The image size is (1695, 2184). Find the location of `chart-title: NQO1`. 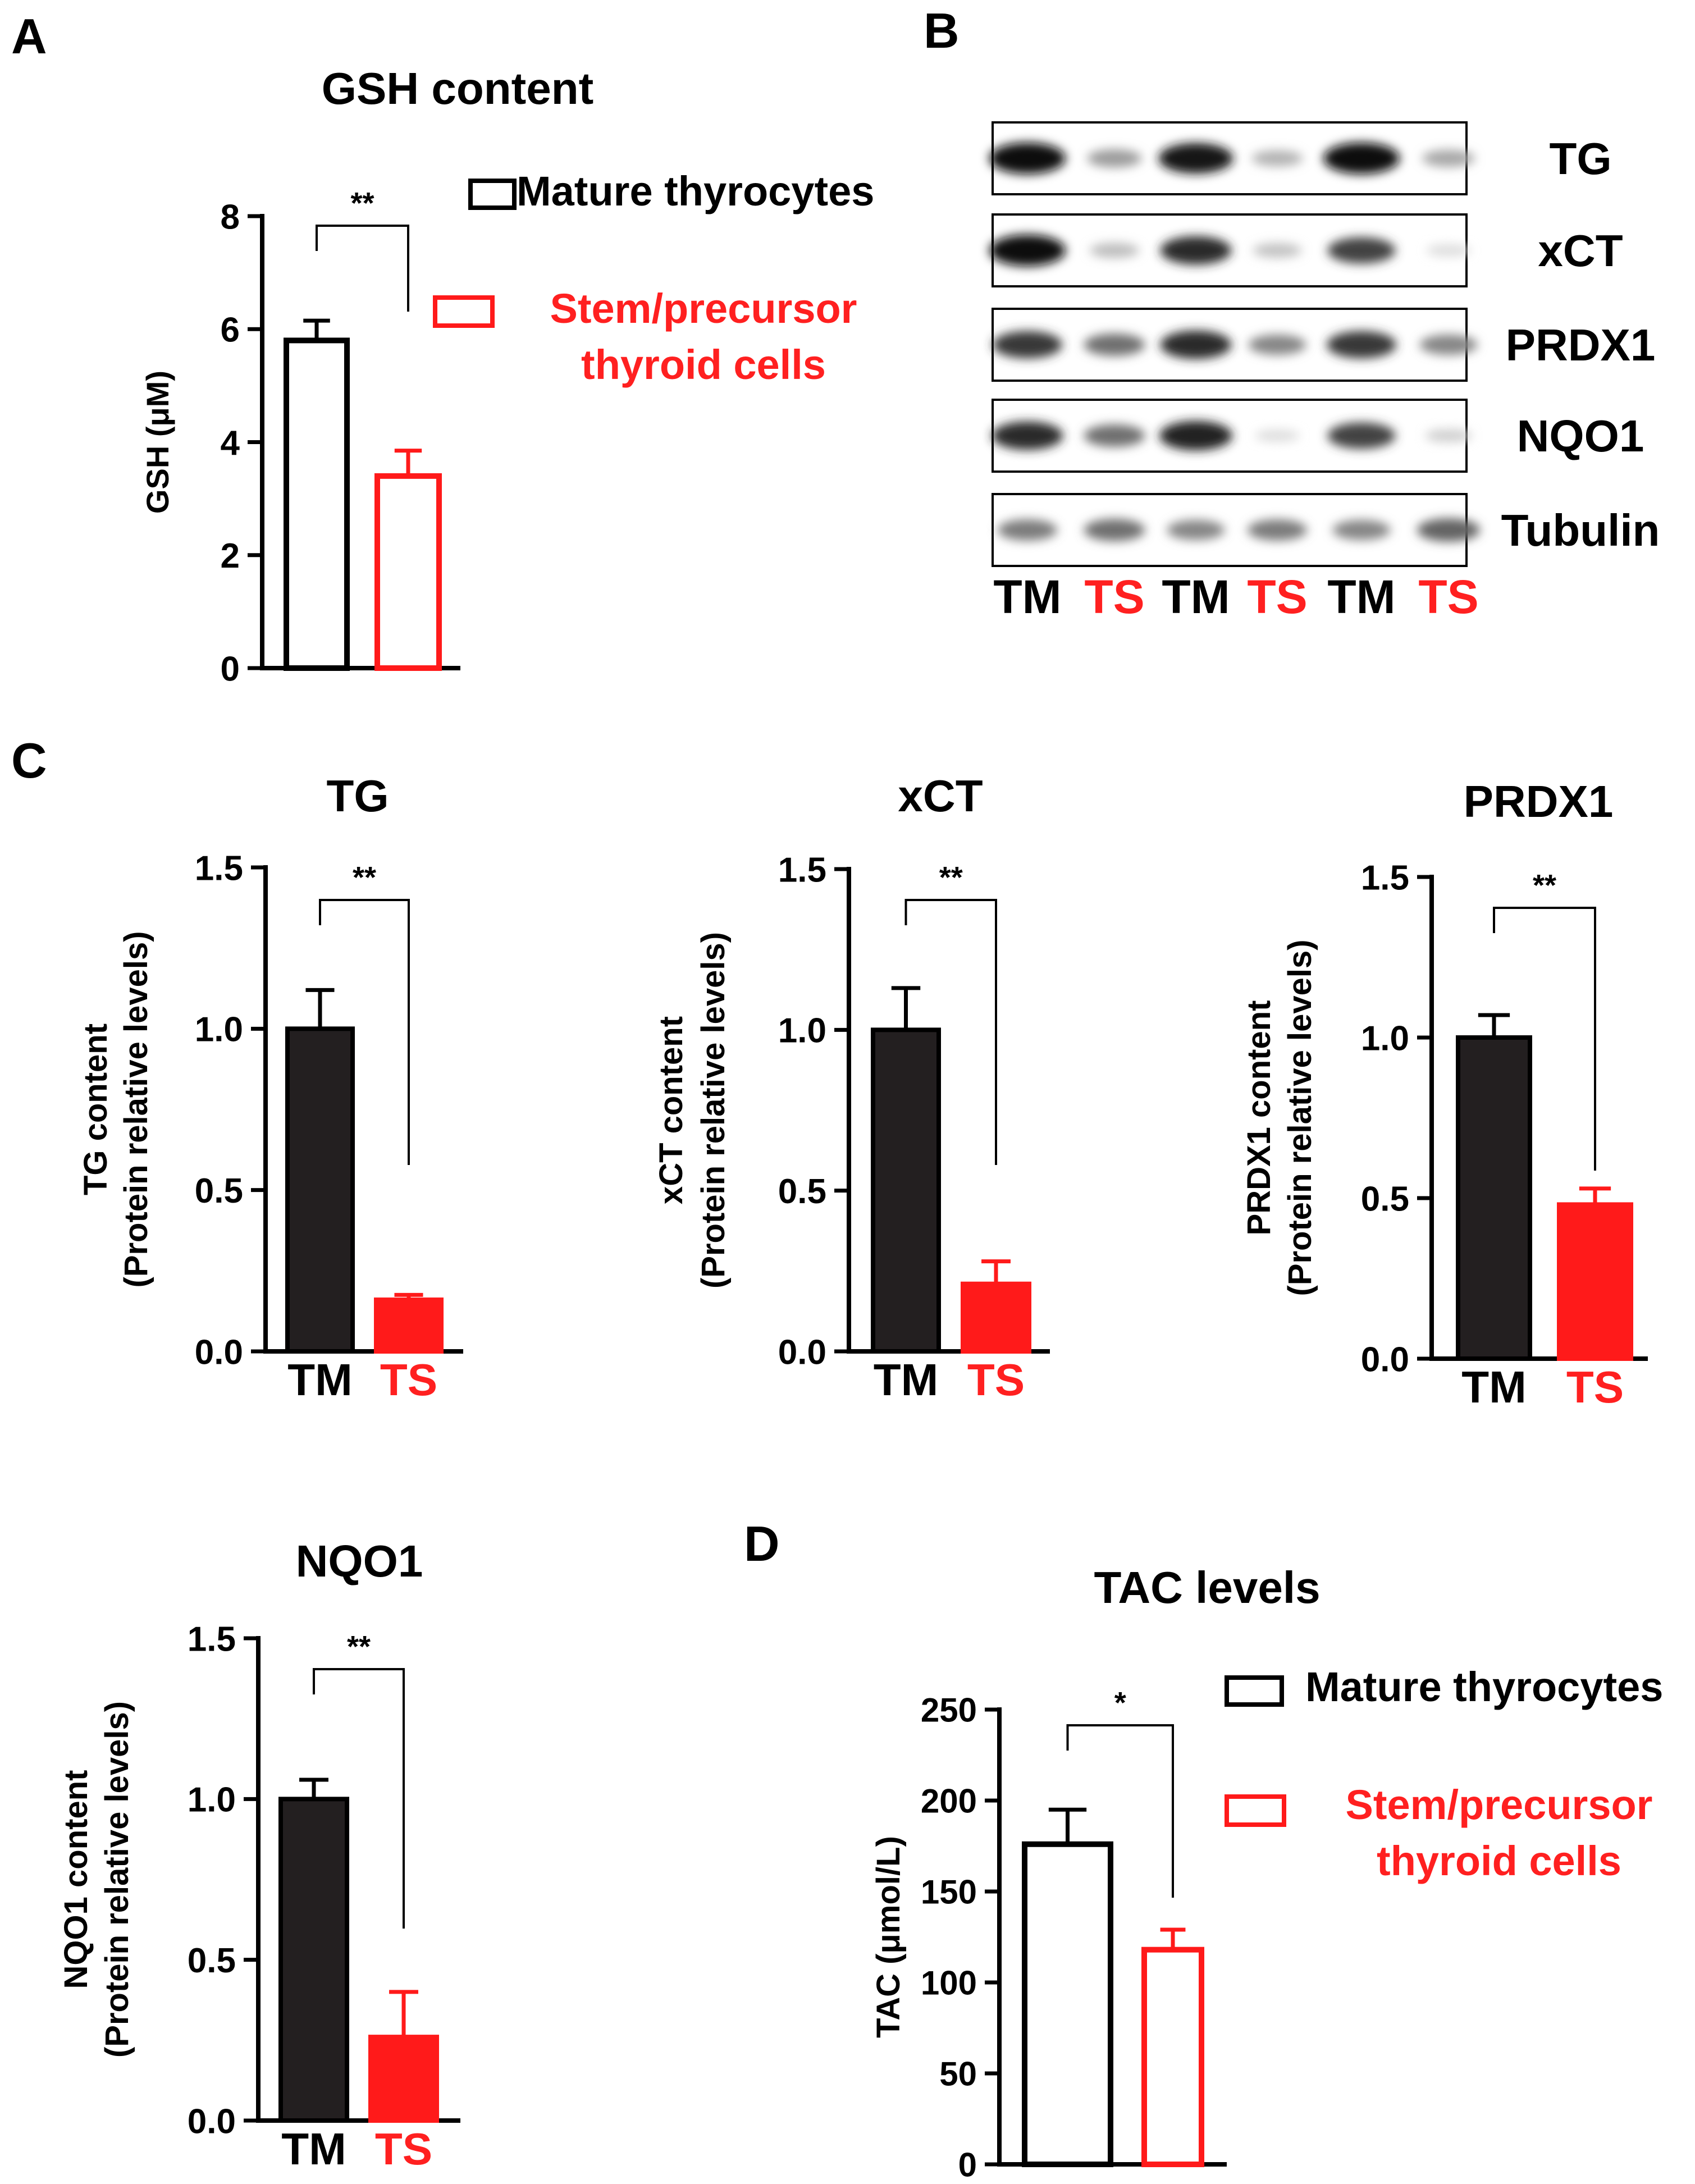

chart-title: NQO1 is located at coordinates (359, 1561).